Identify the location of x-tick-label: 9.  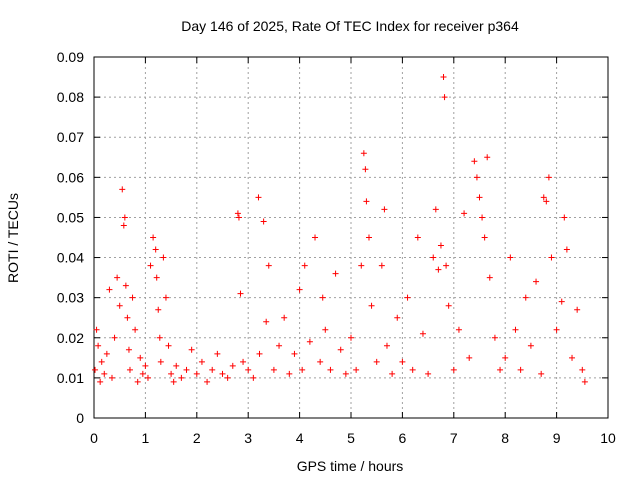
(557, 438).